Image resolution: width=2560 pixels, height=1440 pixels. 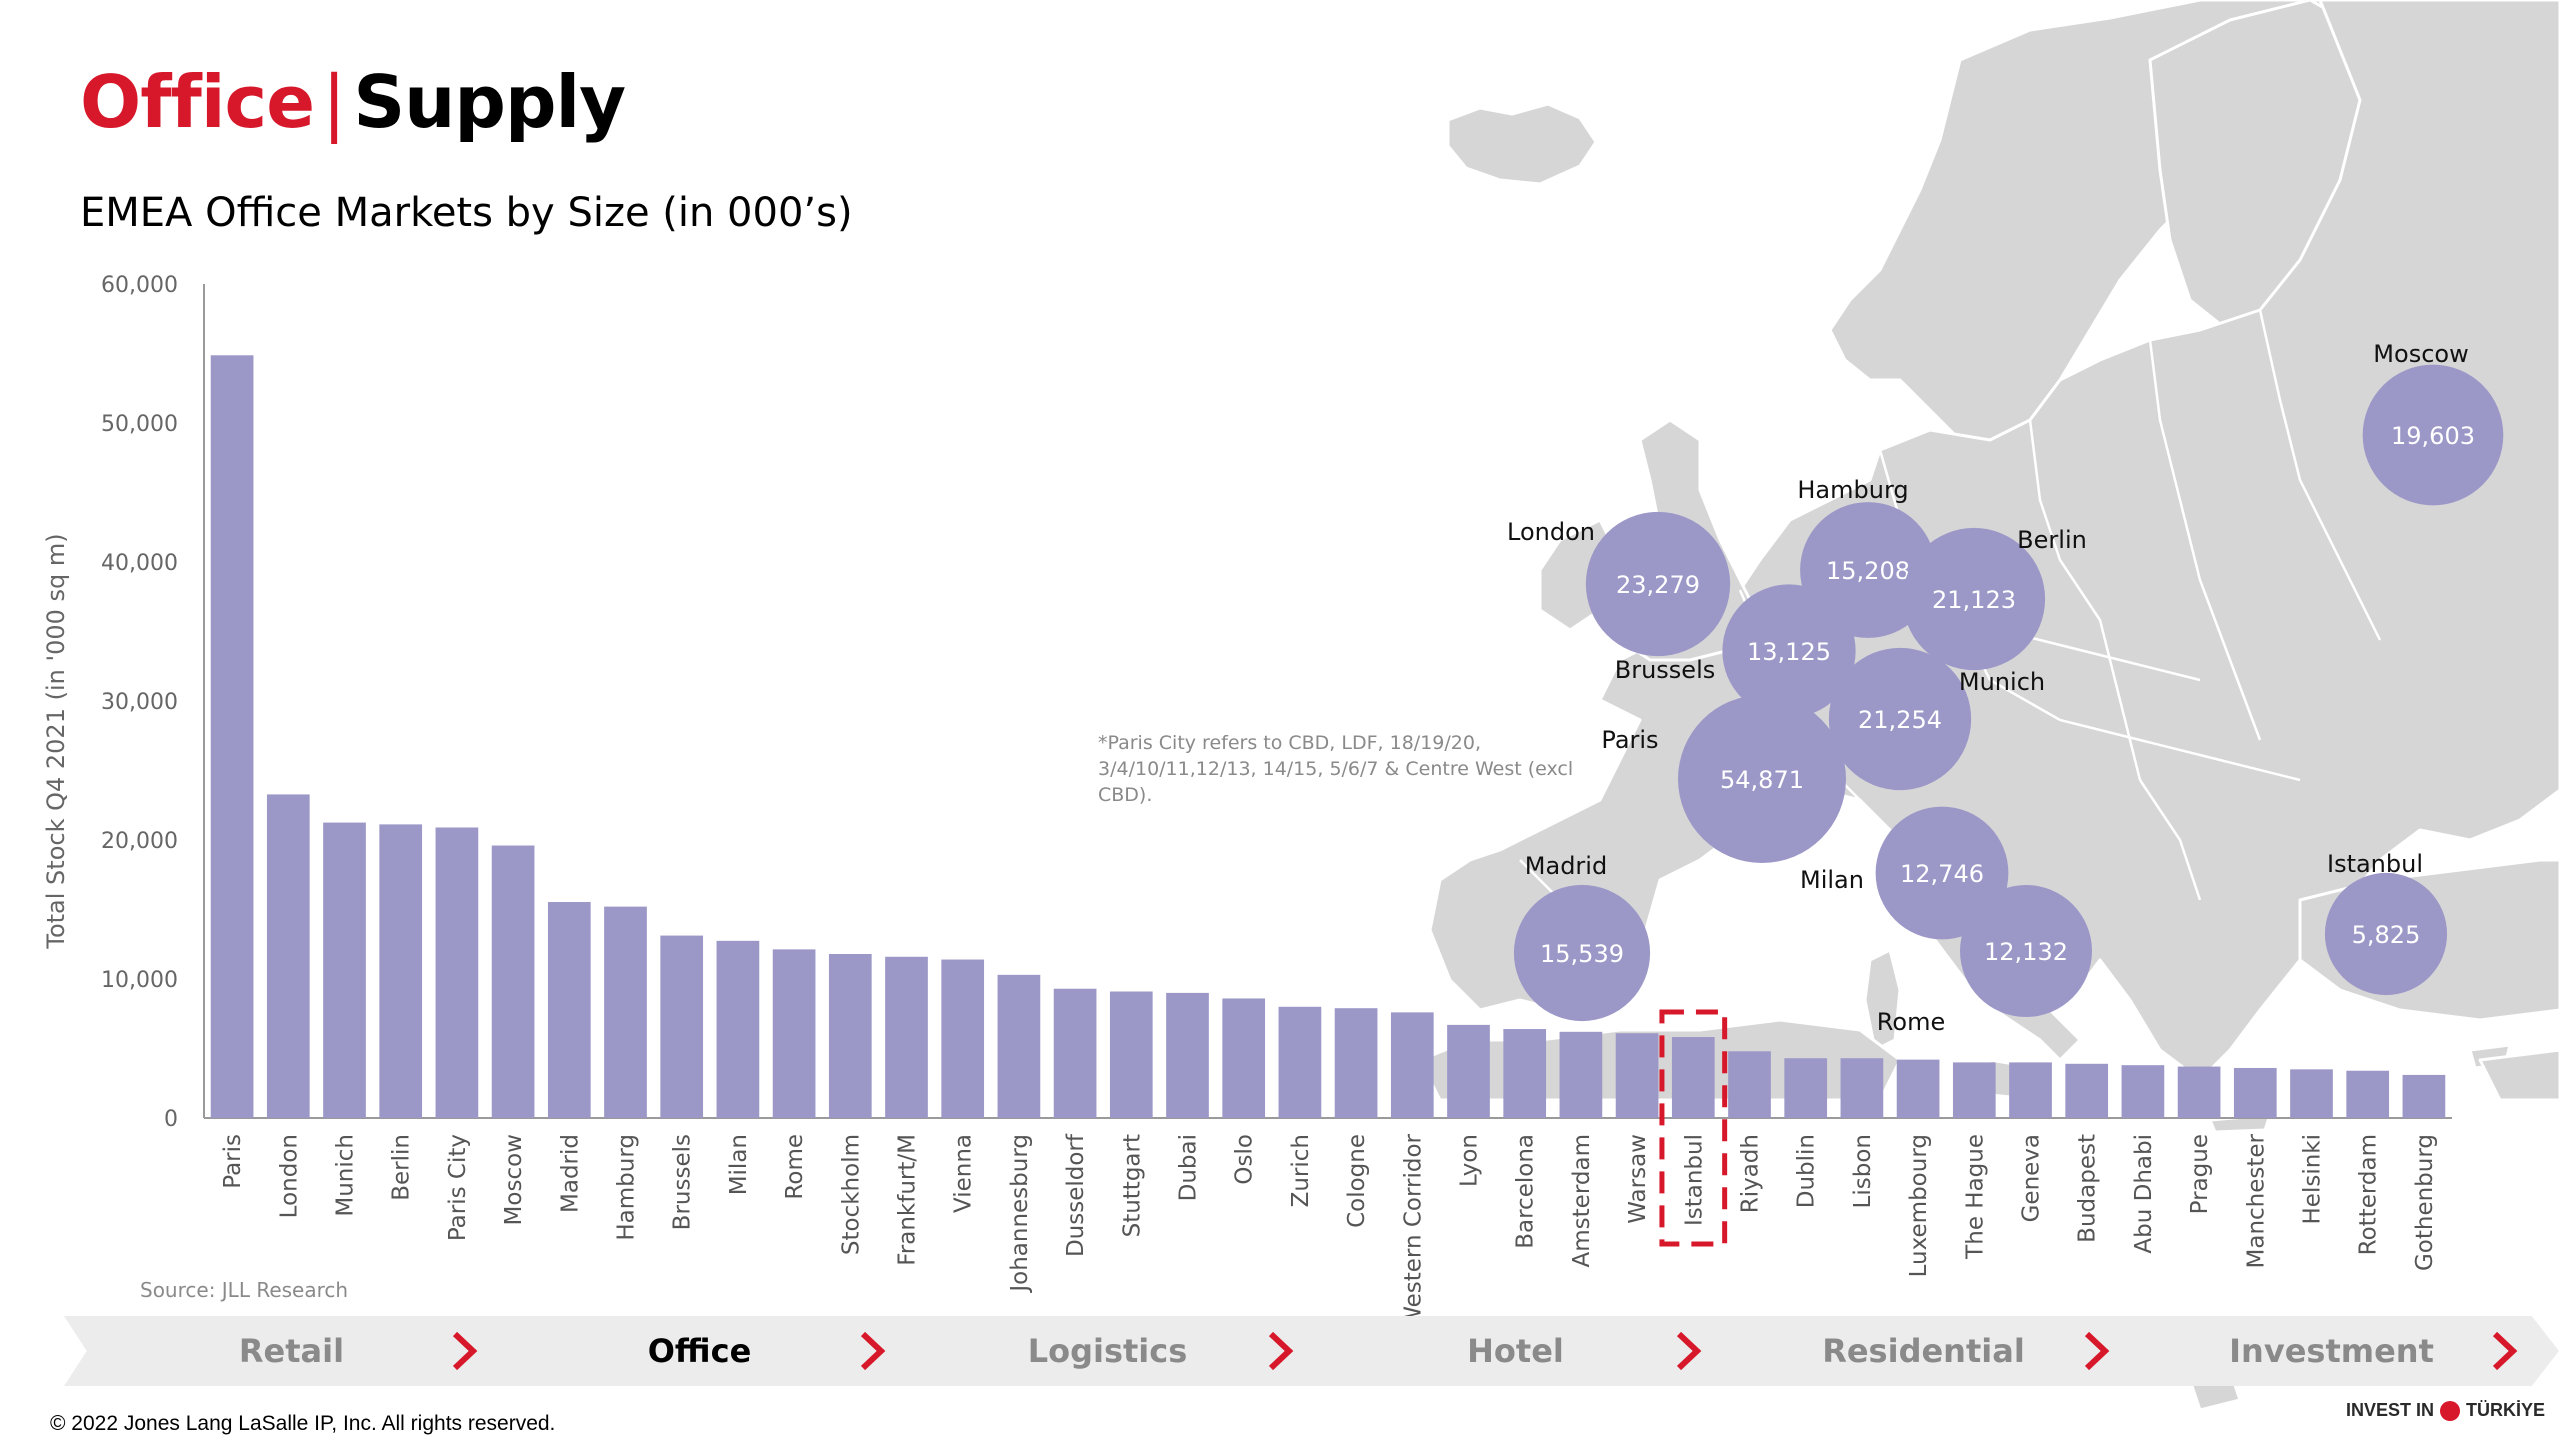 I want to click on page-title: Office | Supply, so click(x=353, y=102).